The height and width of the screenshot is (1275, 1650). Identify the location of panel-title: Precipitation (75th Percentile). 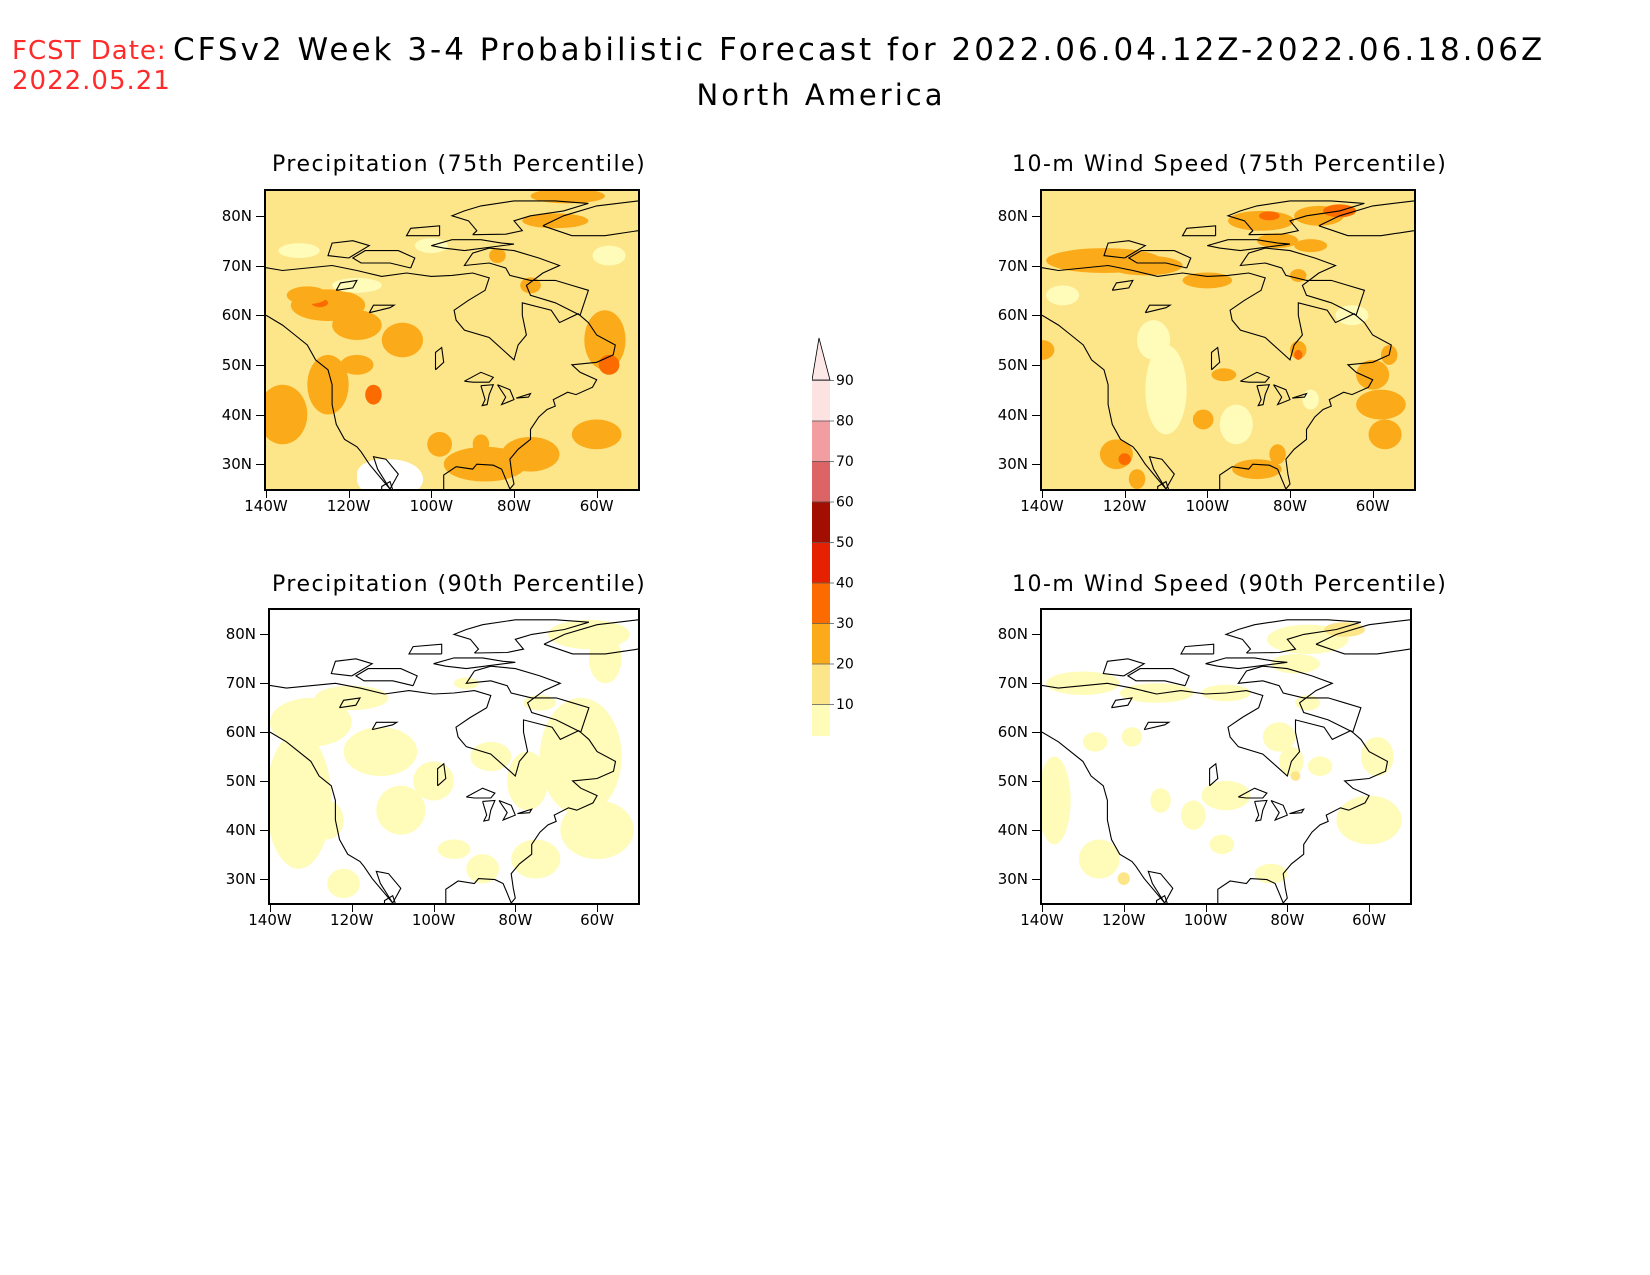
(459, 164).